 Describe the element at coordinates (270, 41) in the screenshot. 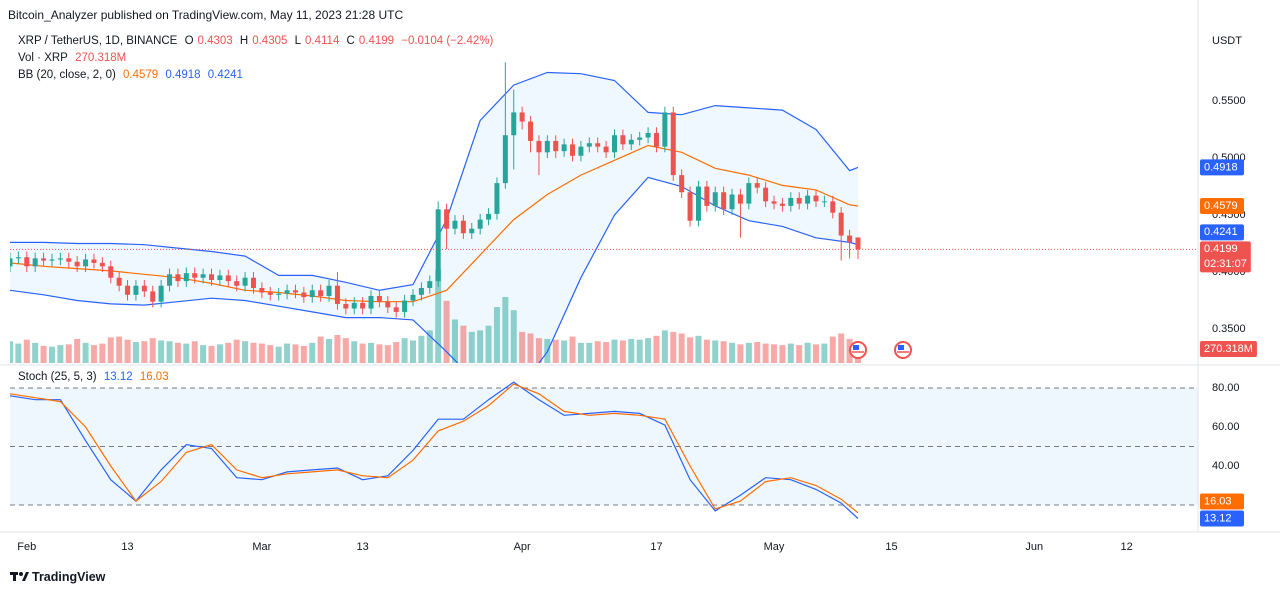

I see `ohlc-value: 0.4305` at that location.